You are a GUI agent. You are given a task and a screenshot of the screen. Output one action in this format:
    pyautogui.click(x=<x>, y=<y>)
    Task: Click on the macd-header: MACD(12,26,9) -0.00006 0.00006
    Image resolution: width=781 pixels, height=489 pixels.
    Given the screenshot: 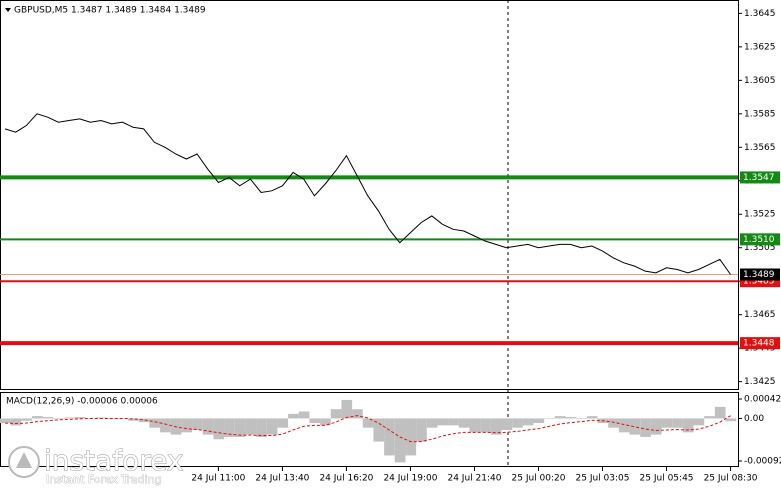 What is the action you would take?
    pyautogui.click(x=82, y=402)
    